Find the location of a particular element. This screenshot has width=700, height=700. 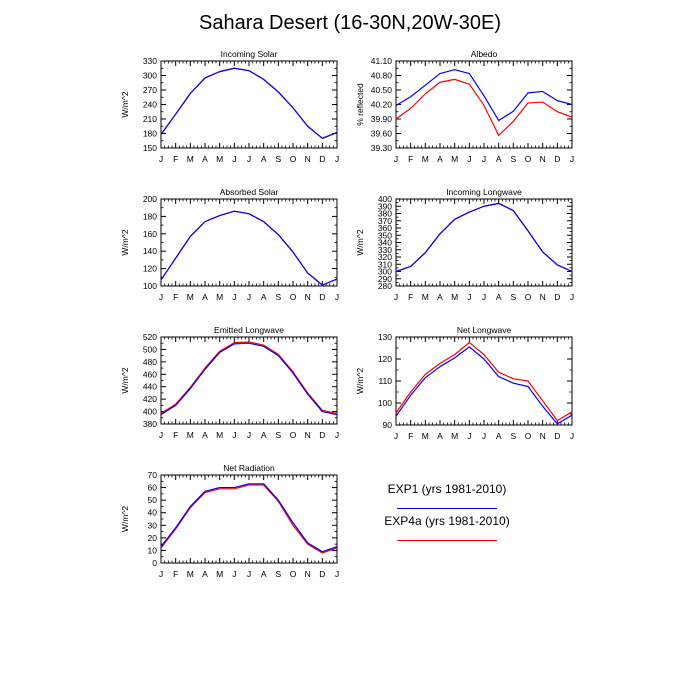

incoming-longwave-ytick-label: 370 is located at coordinates (385, 221).